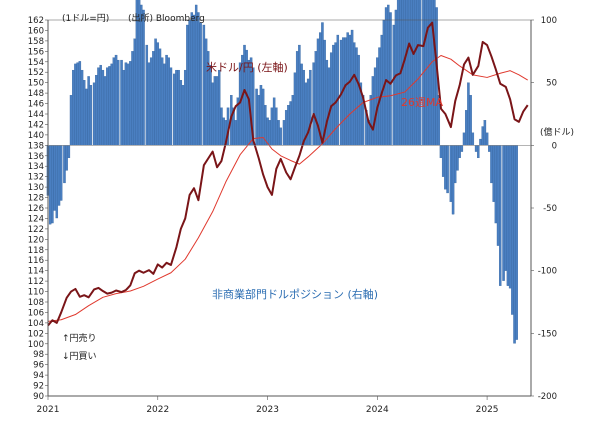 The width and height of the screenshot is (604, 428). I want to click on left-tick-label: 112, so click(36, 282).